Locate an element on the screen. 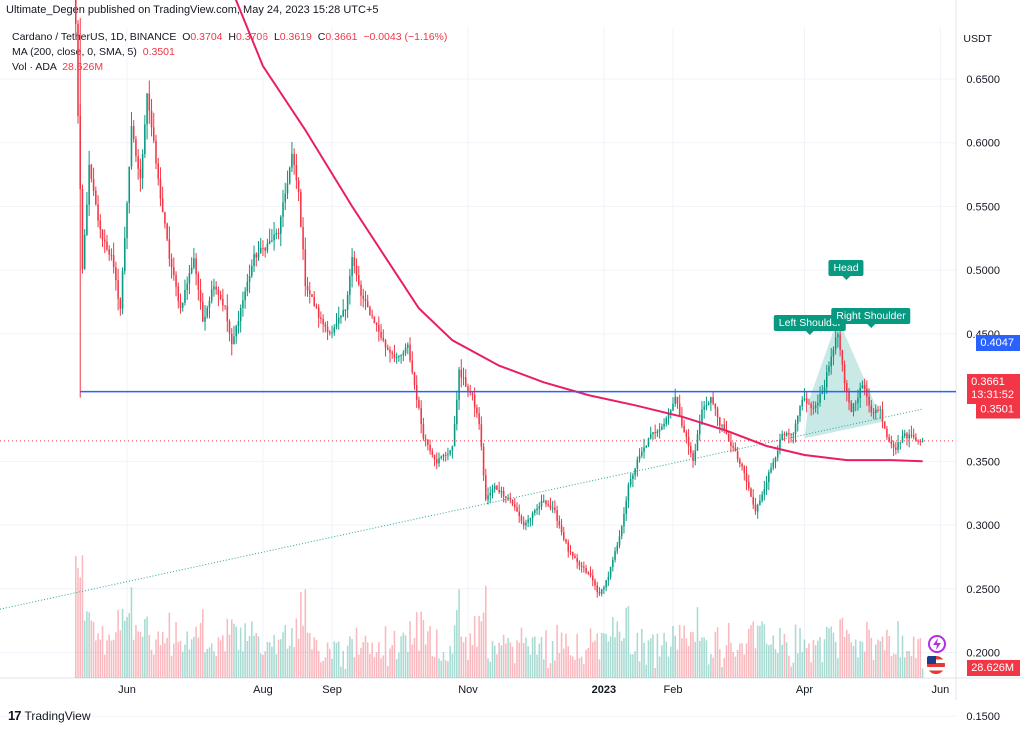 This screenshot has width=1024, height=730. tradingview-logo: 17 TradingView is located at coordinates (49, 715).